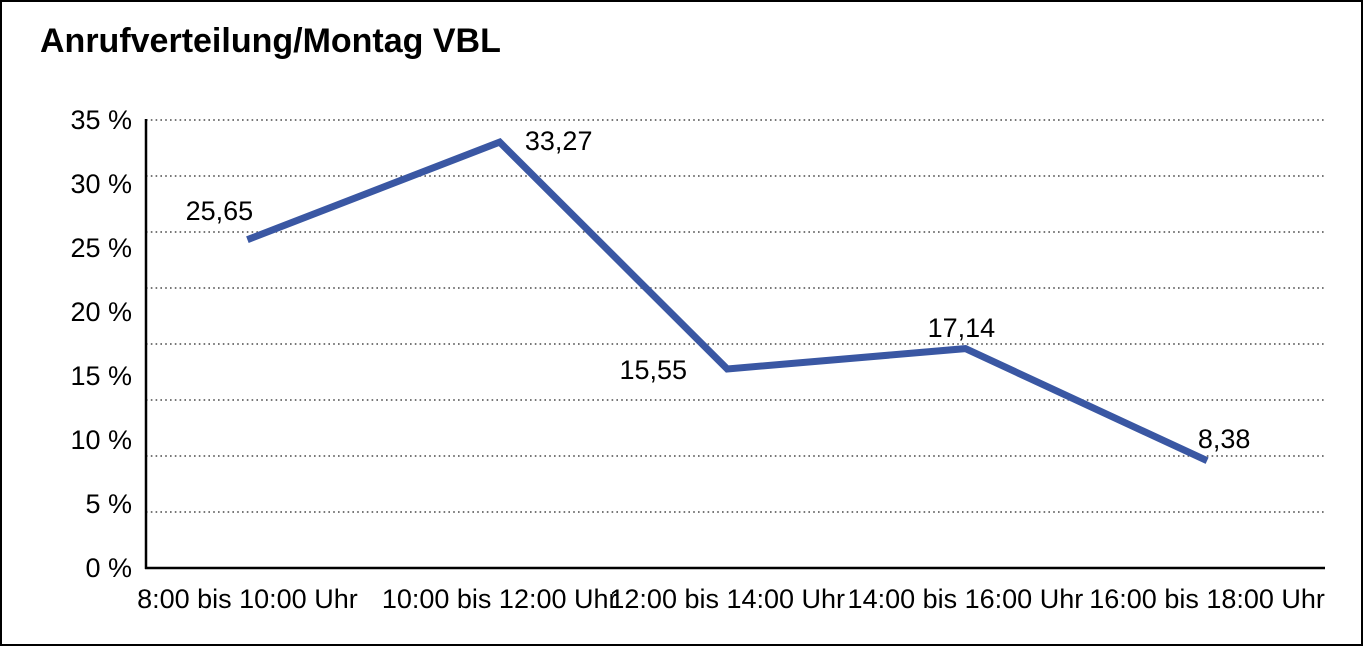 The height and width of the screenshot is (646, 1363). I want to click on data-point-label: 33,27, so click(558, 141).